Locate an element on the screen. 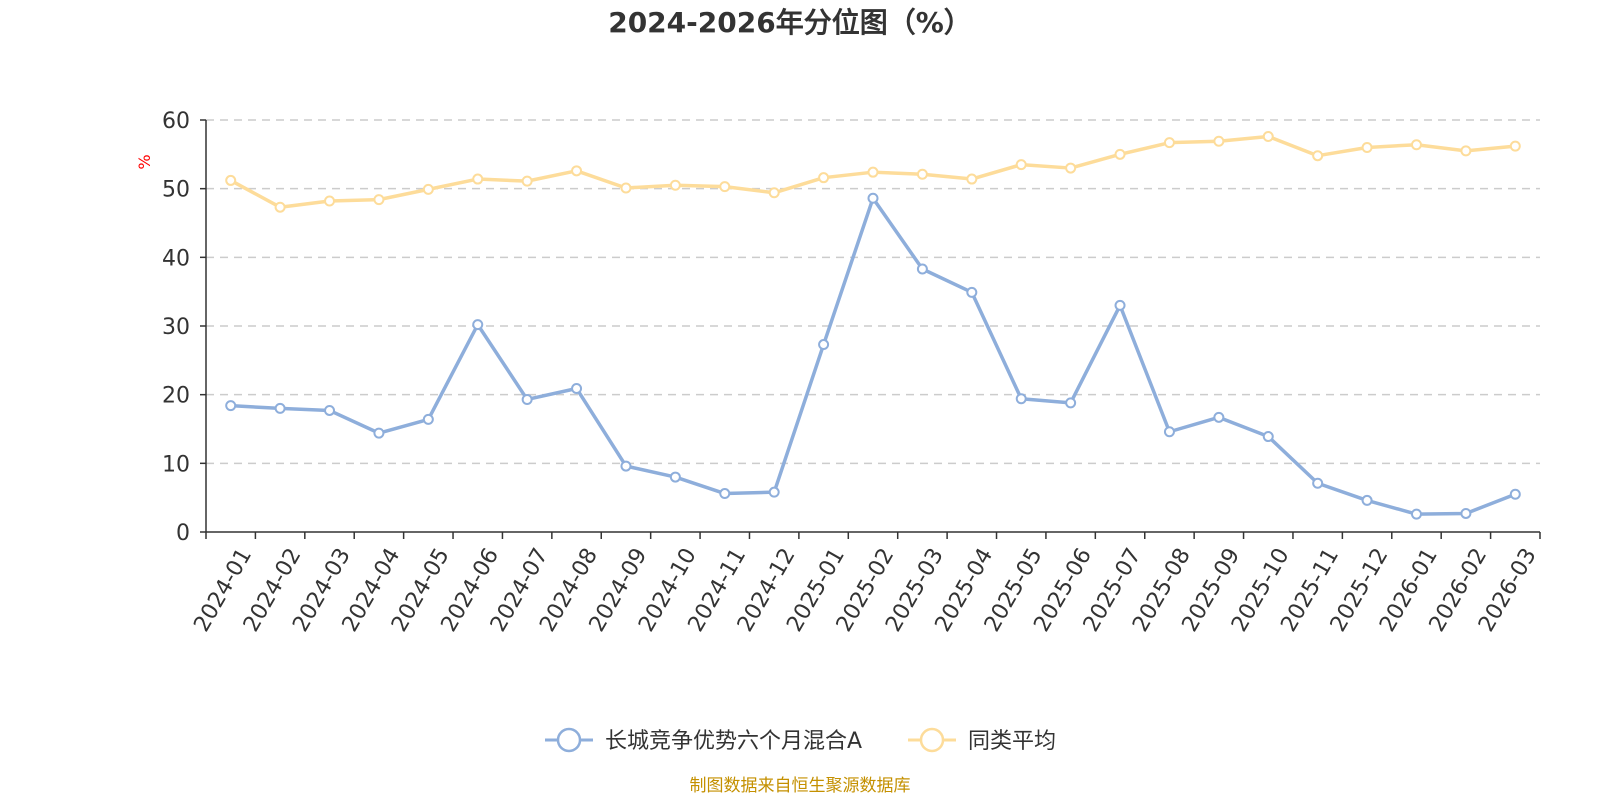  legend: 长城竞争优势六个月混合A 同类平均 is located at coordinates (800, 740).